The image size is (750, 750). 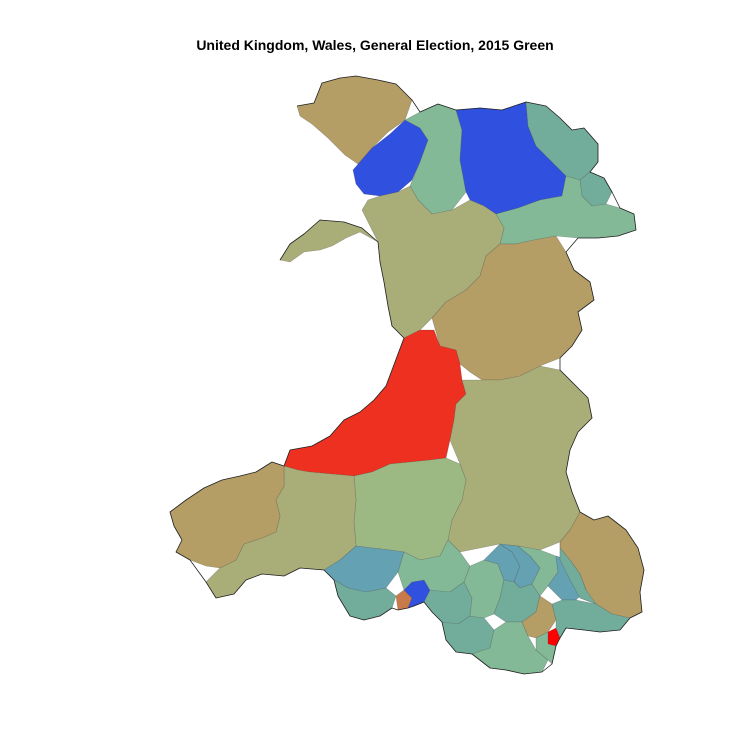 I want to click on region-carmarthen-east, so click(x=410, y=509).